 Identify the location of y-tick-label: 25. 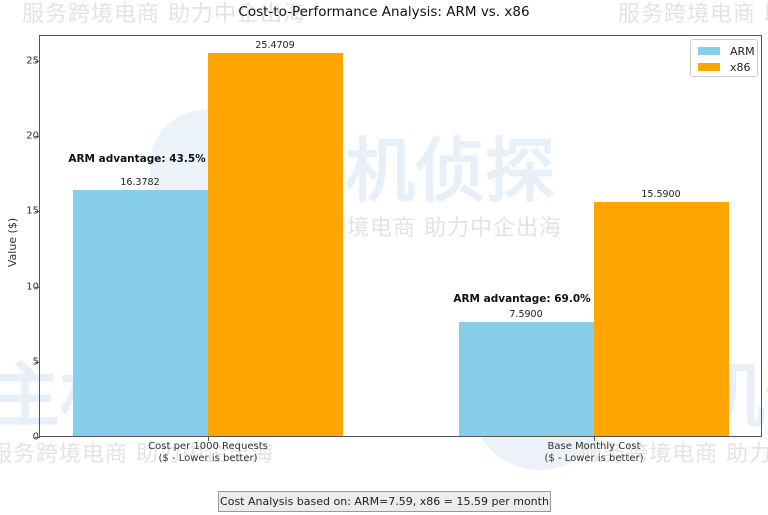
(32, 61).